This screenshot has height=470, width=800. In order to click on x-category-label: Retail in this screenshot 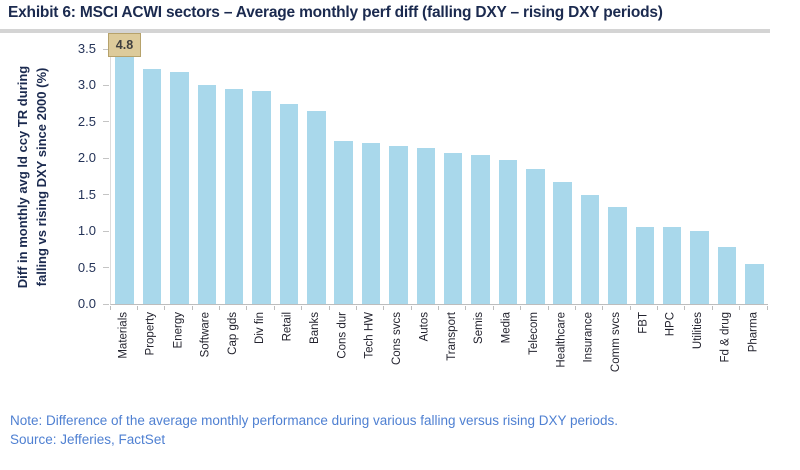, I will do `click(287, 327)`.